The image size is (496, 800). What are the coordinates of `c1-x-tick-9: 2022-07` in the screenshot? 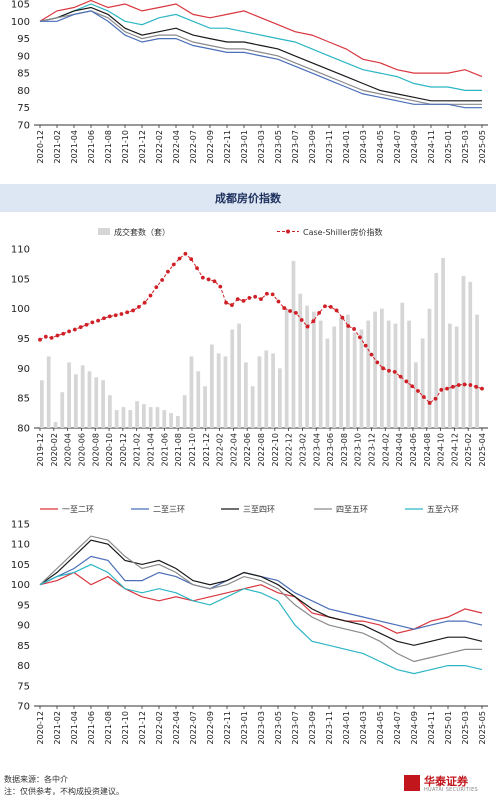 It's located at (193, 146).